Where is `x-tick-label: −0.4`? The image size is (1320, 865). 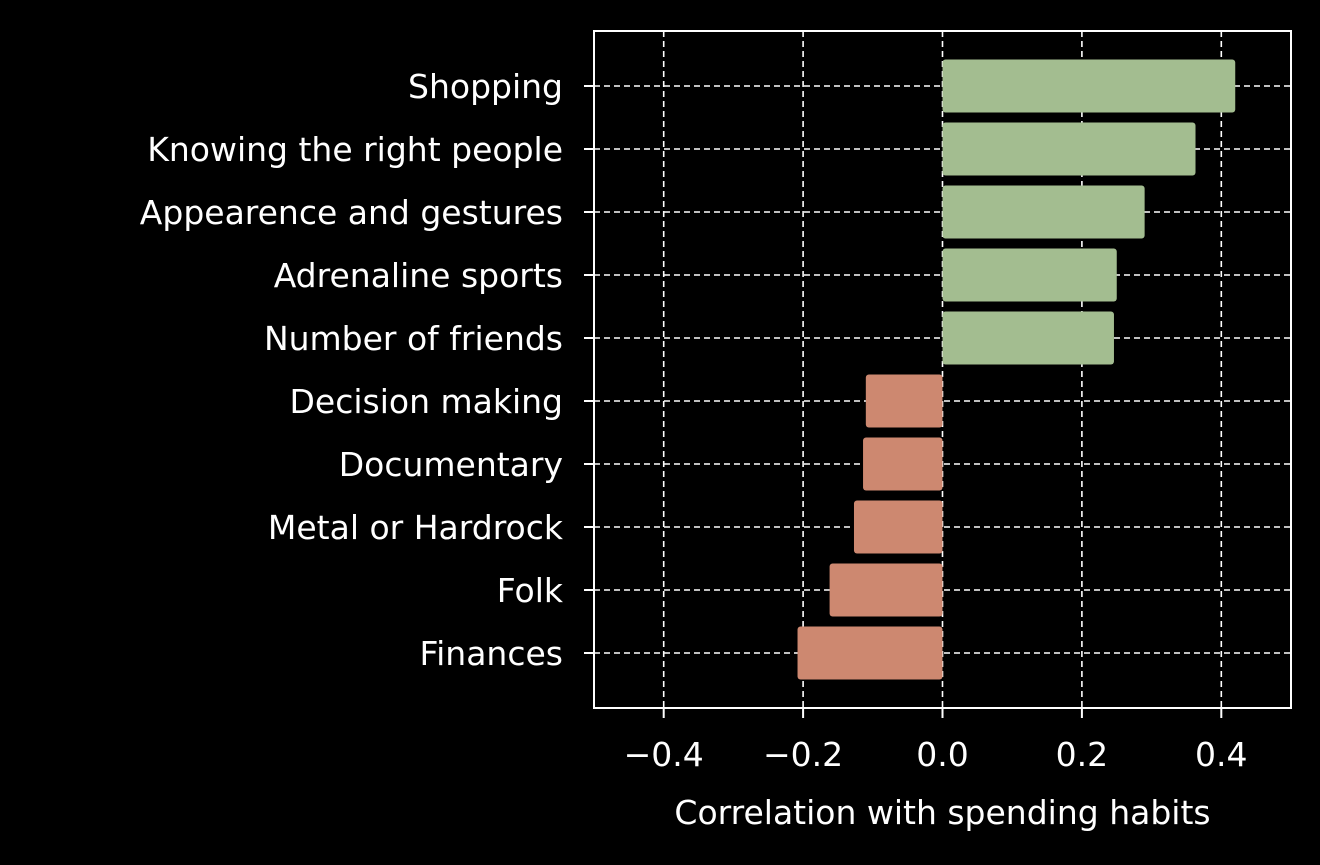
x-tick-label: −0.4 is located at coordinates (664, 754).